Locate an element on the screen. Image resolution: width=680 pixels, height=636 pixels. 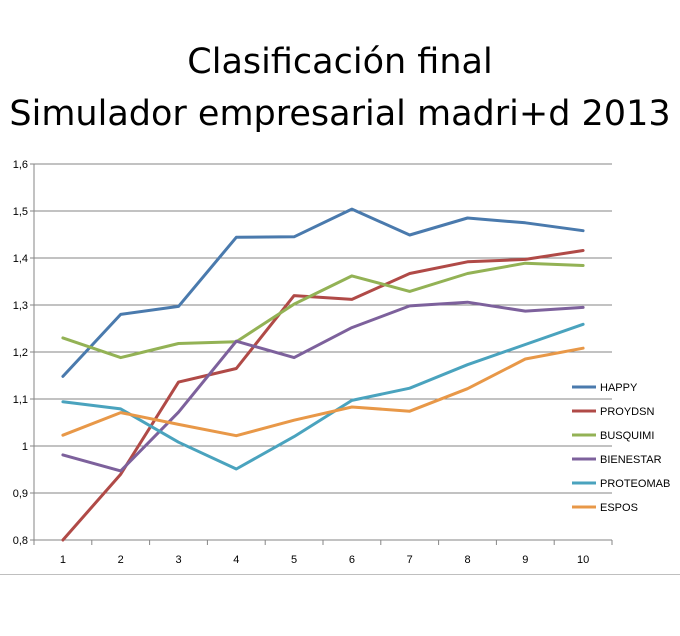
legend-label: PROYDSN is located at coordinates (627, 412).